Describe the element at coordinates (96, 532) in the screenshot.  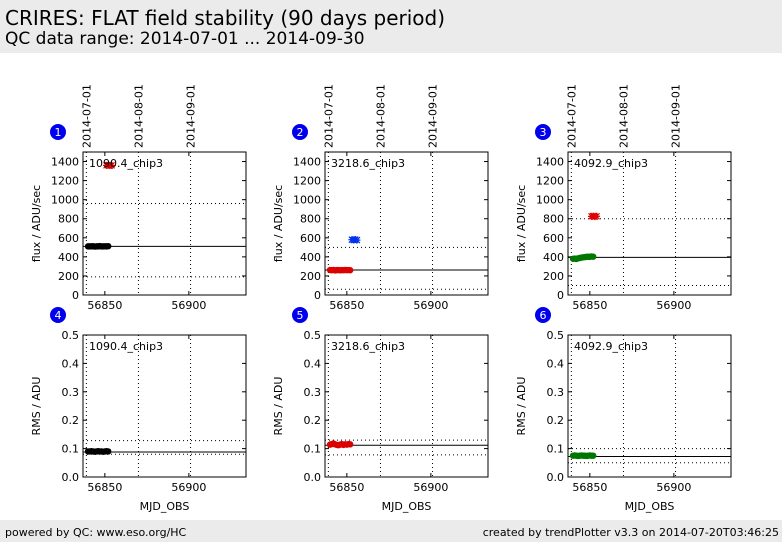
I see `footer-powered-by: powered by QC: www.eso.org/HC` at that location.